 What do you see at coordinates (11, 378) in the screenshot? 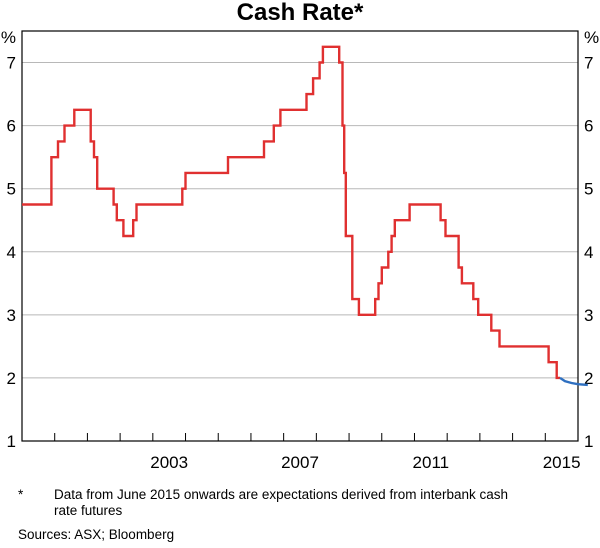
I see `y-tick-label-left-2: 2` at bounding box center [11, 378].